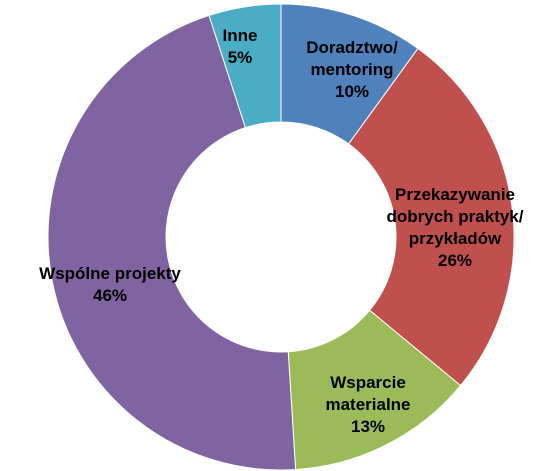 This screenshot has width=551, height=471. What do you see at coordinates (240, 35) in the screenshot?
I see `category-label: Inne` at bounding box center [240, 35].